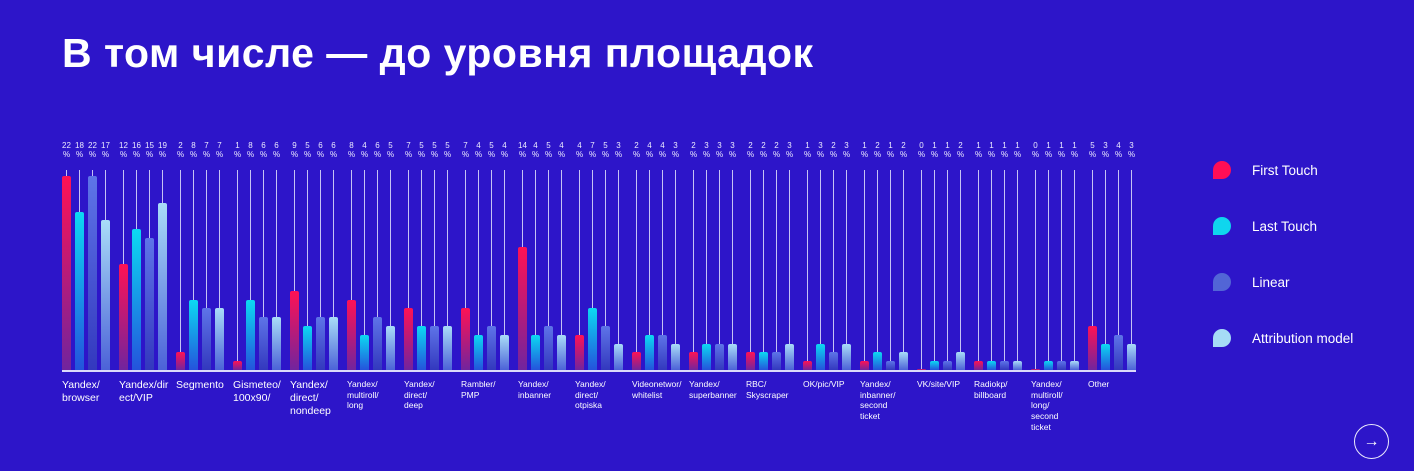  What do you see at coordinates (846, 255) in the screenshot?
I see `bar-column: 3 %` at bounding box center [846, 255].